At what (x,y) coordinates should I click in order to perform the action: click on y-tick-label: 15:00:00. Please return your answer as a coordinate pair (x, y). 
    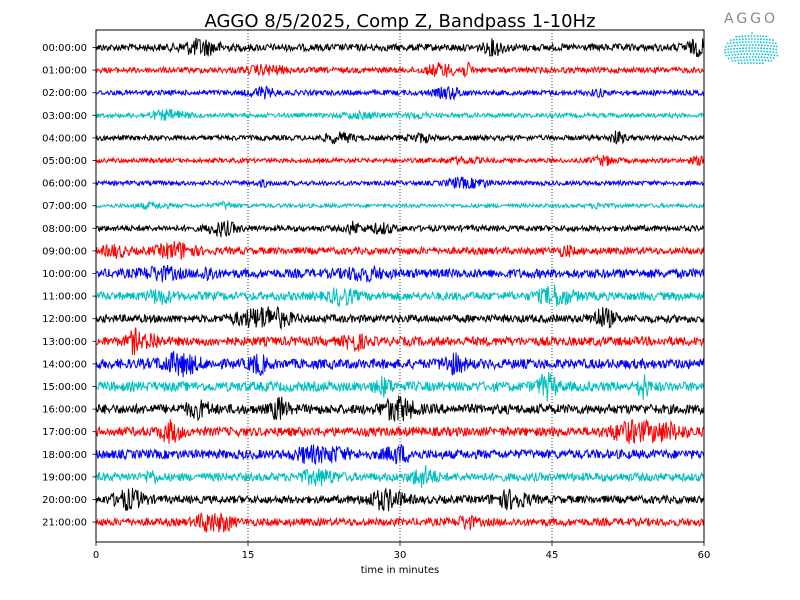
    Looking at the image, I should click on (64, 387).